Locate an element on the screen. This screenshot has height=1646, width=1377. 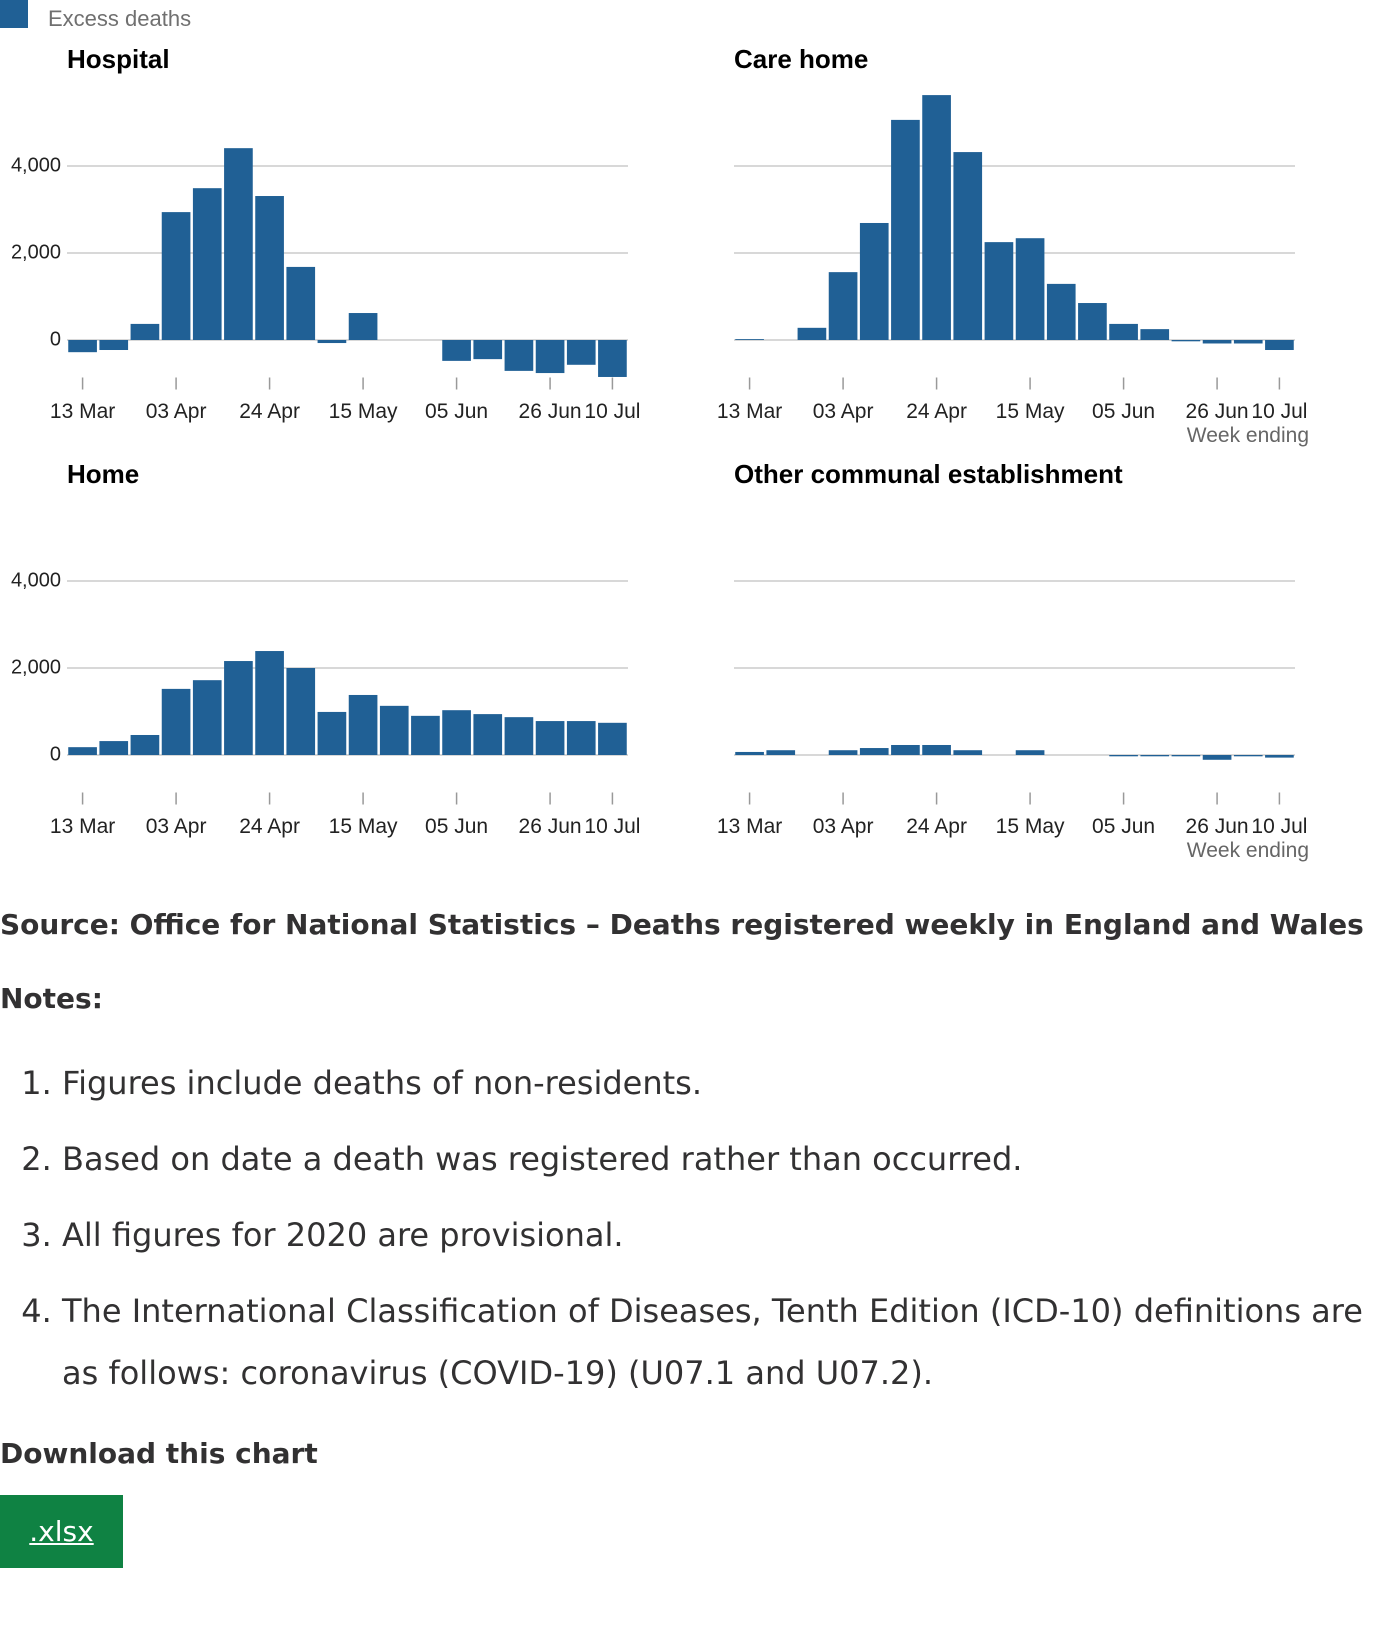
chart-title: Hospital is located at coordinates (118, 59).